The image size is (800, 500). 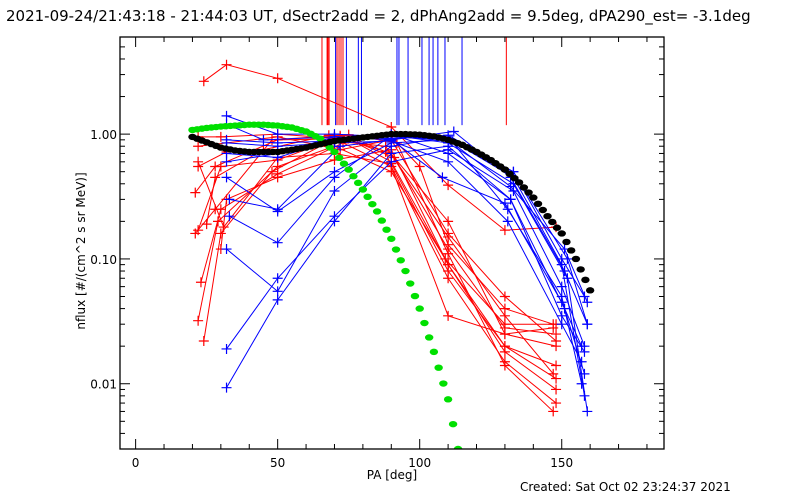 What do you see at coordinates (561, 463) in the screenshot?
I see `x-tick-label: 150` at bounding box center [561, 463].